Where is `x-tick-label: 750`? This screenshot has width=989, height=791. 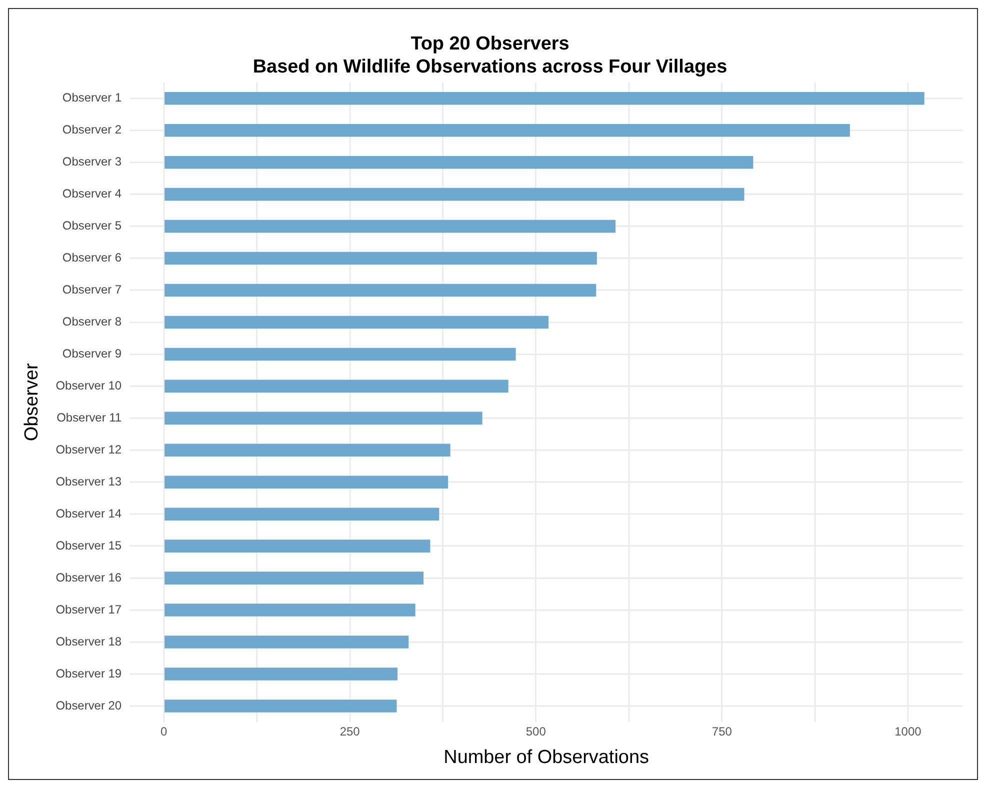
x-tick-label: 750 is located at coordinates (722, 731).